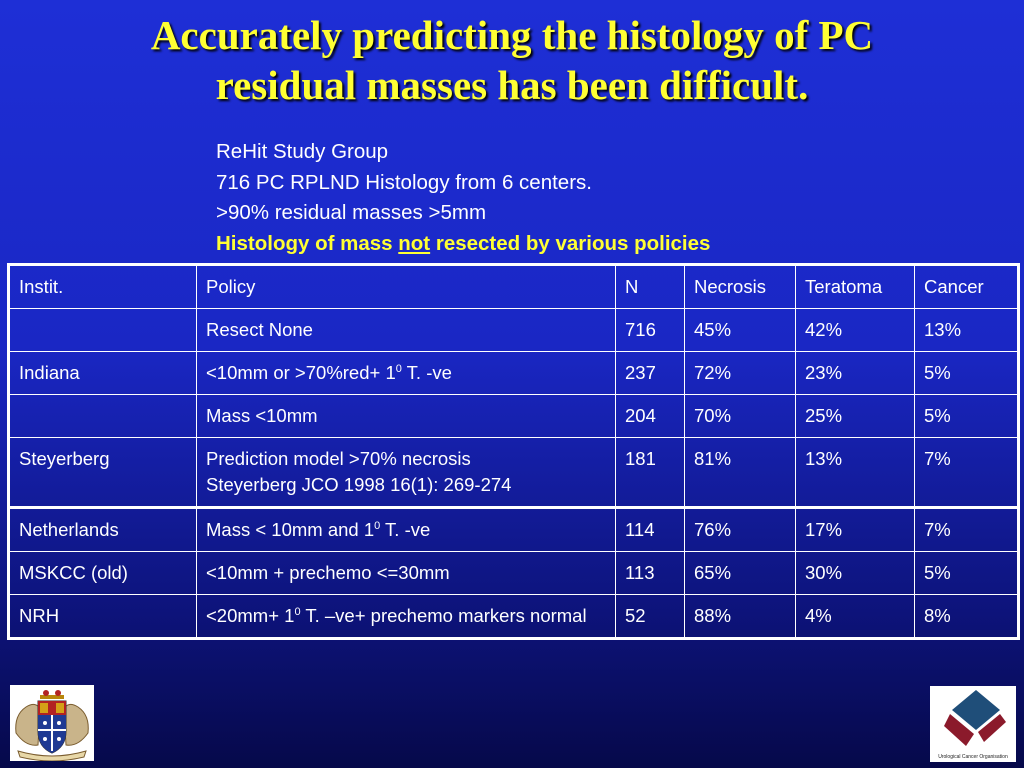 This screenshot has height=768, width=1024. I want to click on coat-of-arms-icon, so click(52, 723).